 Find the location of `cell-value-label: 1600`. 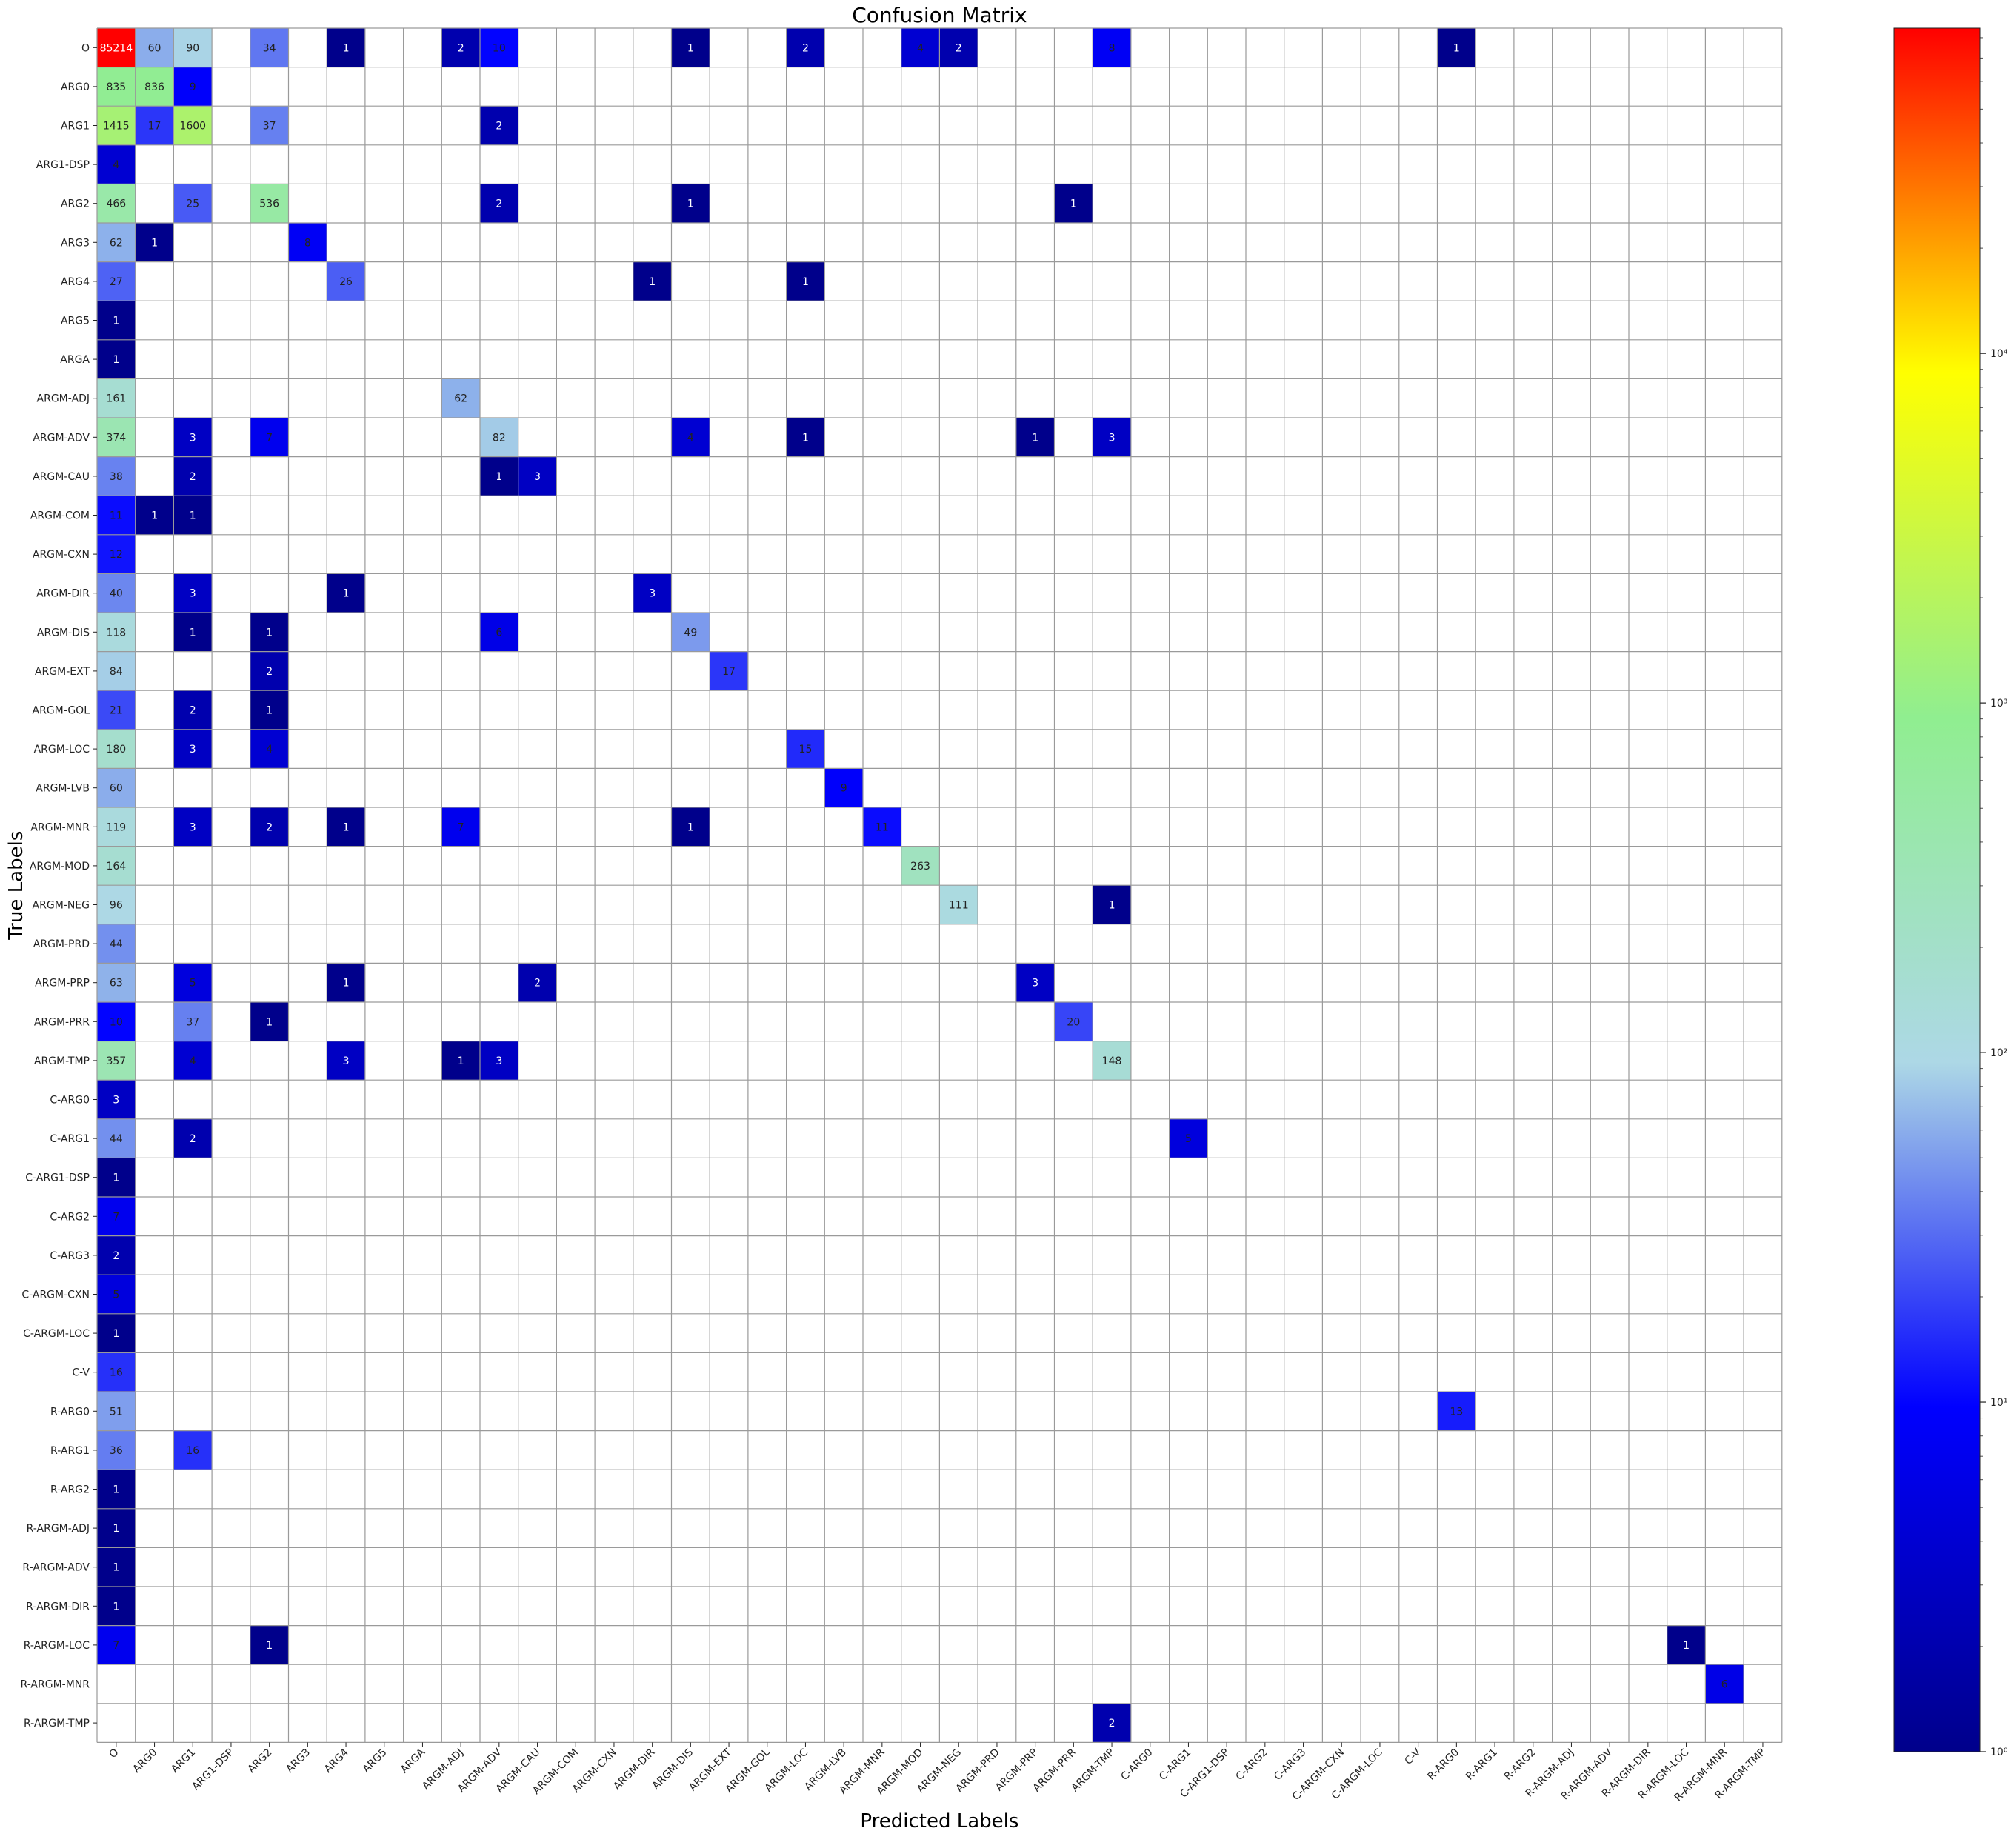

cell-value-label: 1600 is located at coordinates (193, 127).